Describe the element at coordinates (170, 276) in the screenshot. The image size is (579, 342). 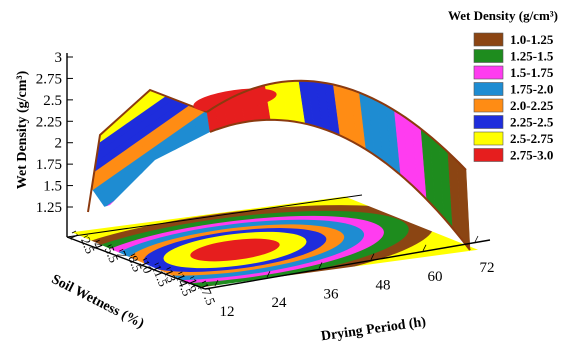
I see `y-tick-label: 13` at that location.